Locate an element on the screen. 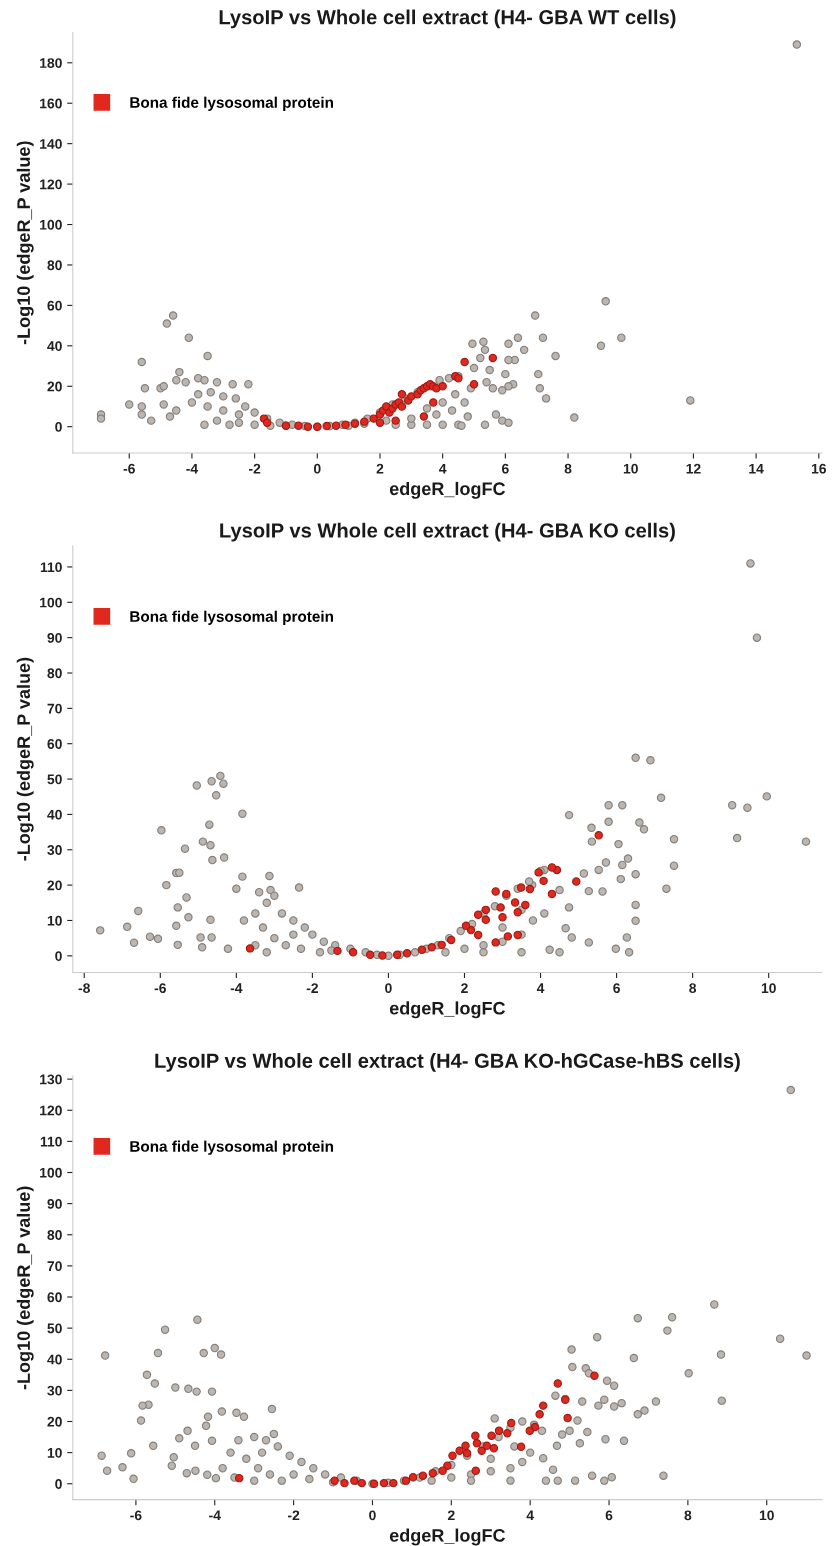 The width and height of the screenshot is (837, 1546). y-tick-label: 180 is located at coordinates (51, 63).